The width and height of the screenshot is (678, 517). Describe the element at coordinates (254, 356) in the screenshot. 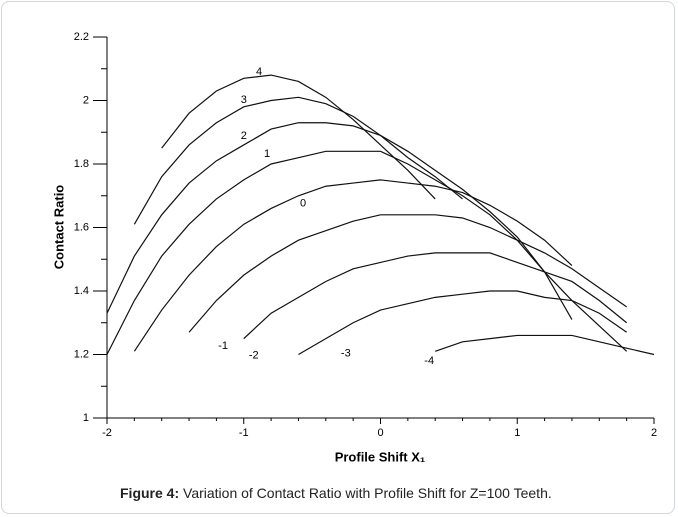

I see `series-label: -2` at that location.